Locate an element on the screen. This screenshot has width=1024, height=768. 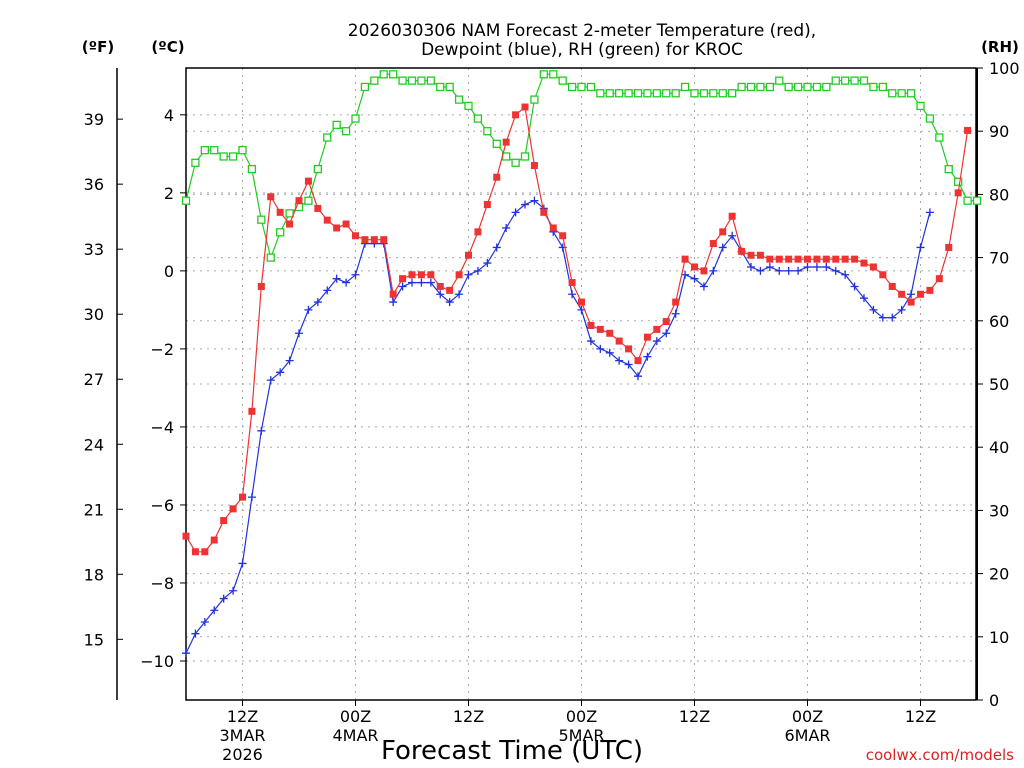
x-tick-label: 00Z is located at coordinates (581, 716).